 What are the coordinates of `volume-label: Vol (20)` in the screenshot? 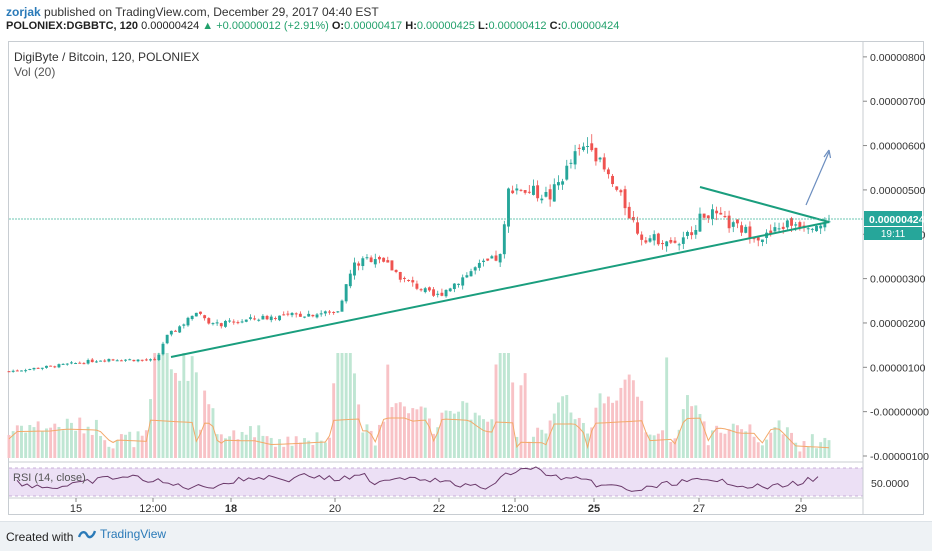 It's located at (34, 72).